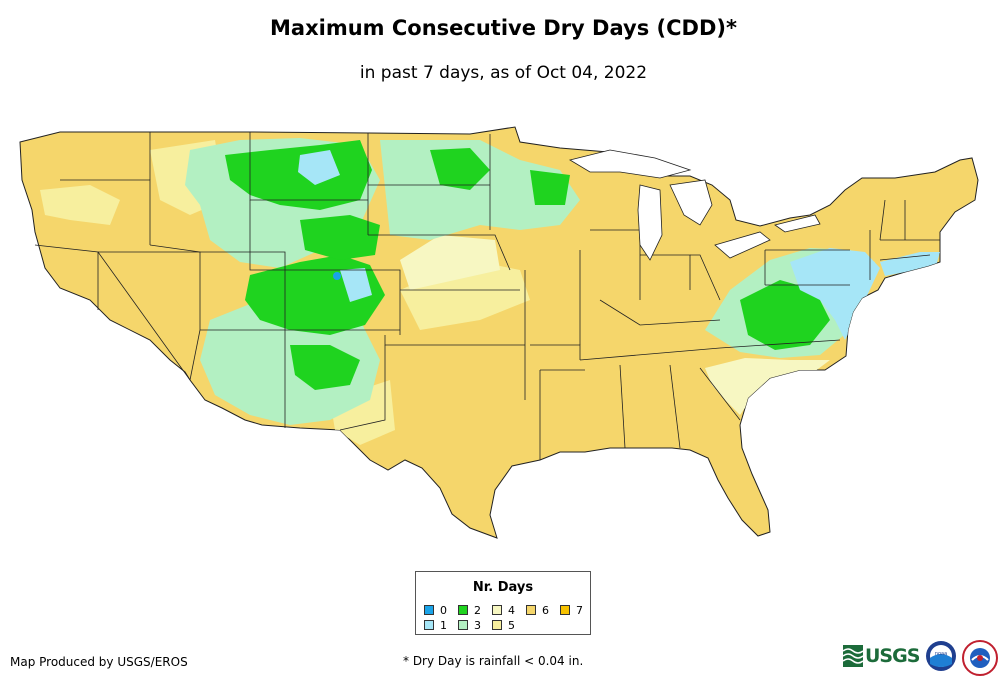 The image size is (1007, 695). I want to click on noaa-emblem-icon: noaa, so click(941, 656).